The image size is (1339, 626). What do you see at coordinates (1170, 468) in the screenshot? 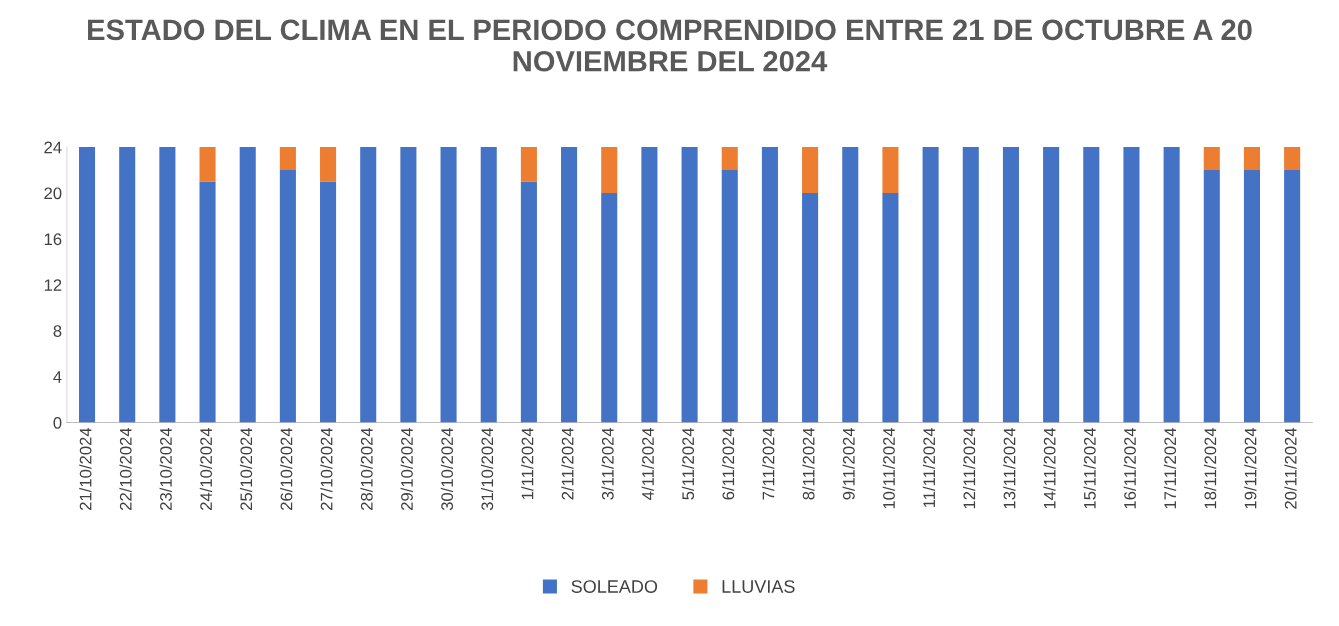
I see `x-tick-label: 17/11/2024` at bounding box center [1170, 468].